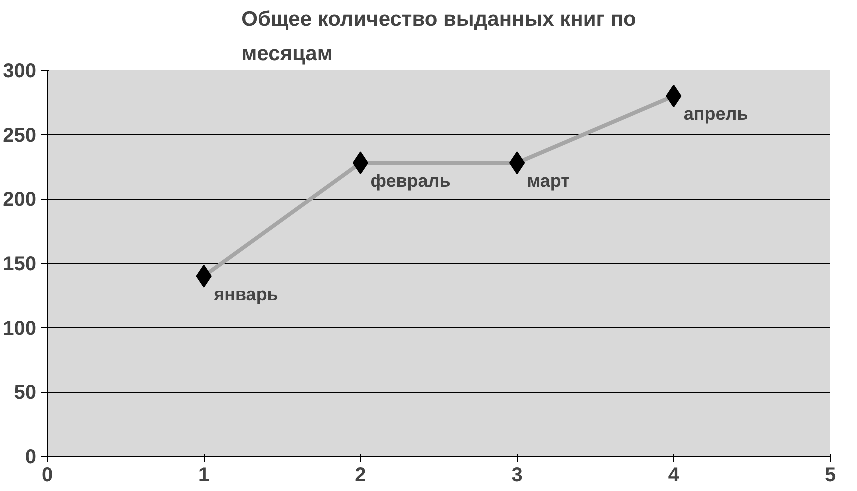 The height and width of the screenshot is (491, 857). I want to click on y-tick-label: 150, so click(20, 265).